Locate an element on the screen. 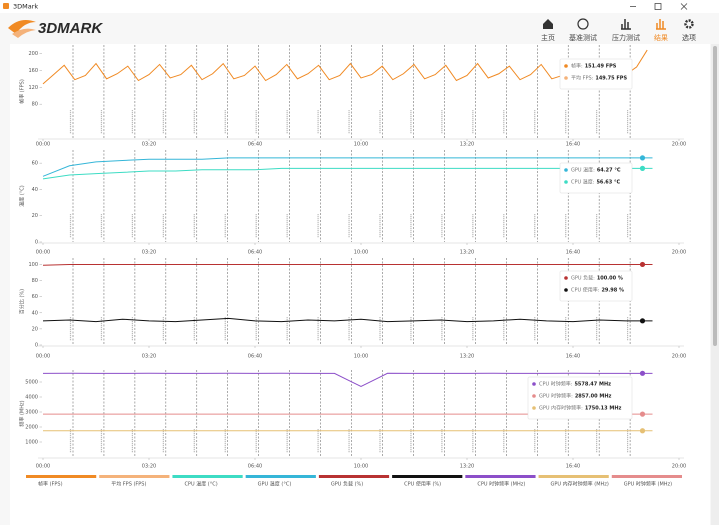 Image resolution: width=719 pixels, height=525 pixels. readout-name: CPU 使用率: is located at coordinates (585, 290).